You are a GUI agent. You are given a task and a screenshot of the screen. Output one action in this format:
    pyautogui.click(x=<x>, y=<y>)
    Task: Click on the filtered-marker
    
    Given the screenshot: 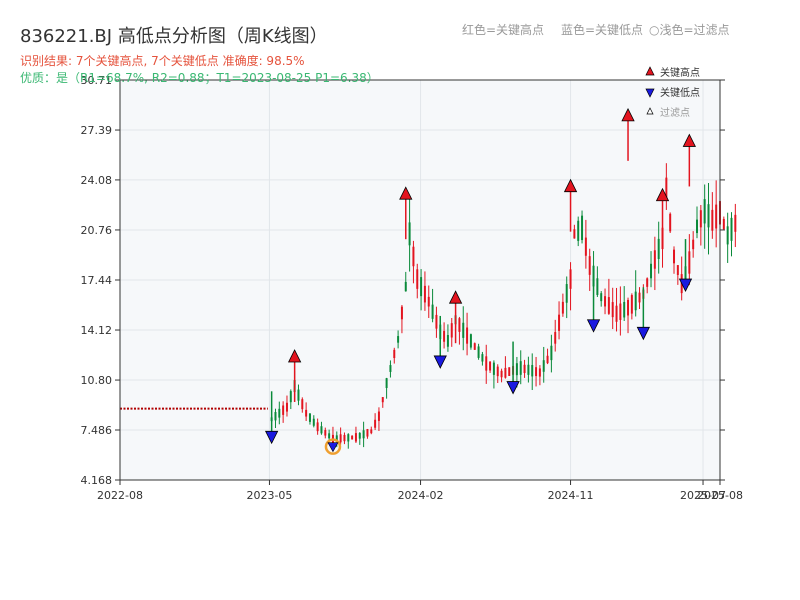 What is the action you would take?
    pyautogui.click(x=333, y=447)
    